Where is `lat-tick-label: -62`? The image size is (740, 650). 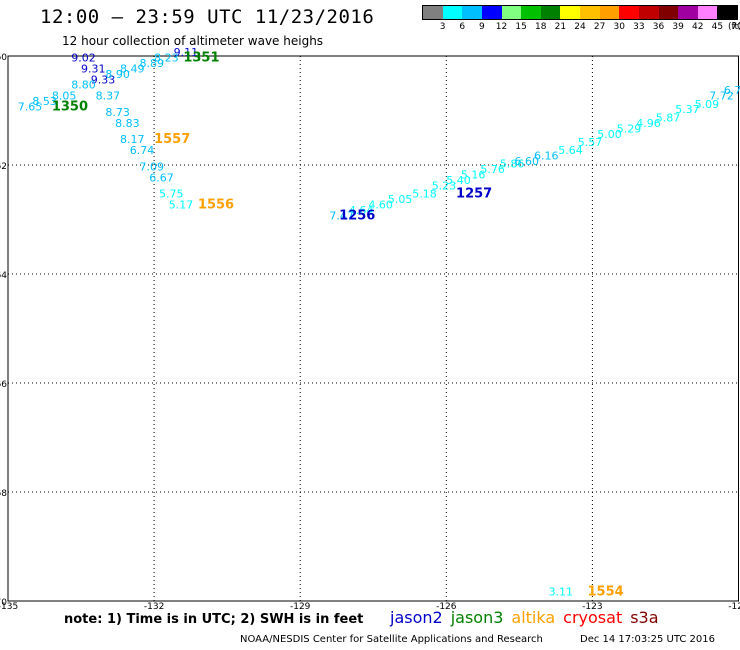
lat-tick-label: -62 is located at coordinates (3, 167).